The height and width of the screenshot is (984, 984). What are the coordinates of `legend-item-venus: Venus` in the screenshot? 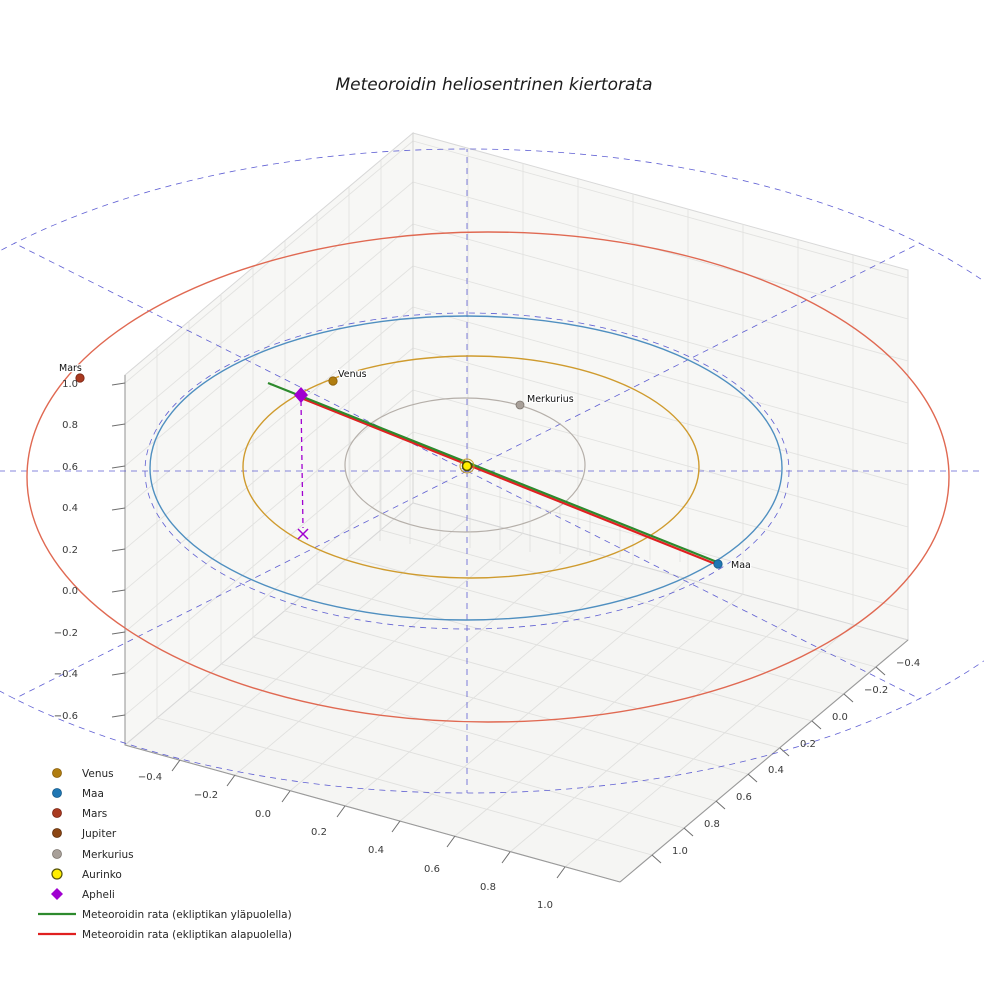 It's located at (83, 774).